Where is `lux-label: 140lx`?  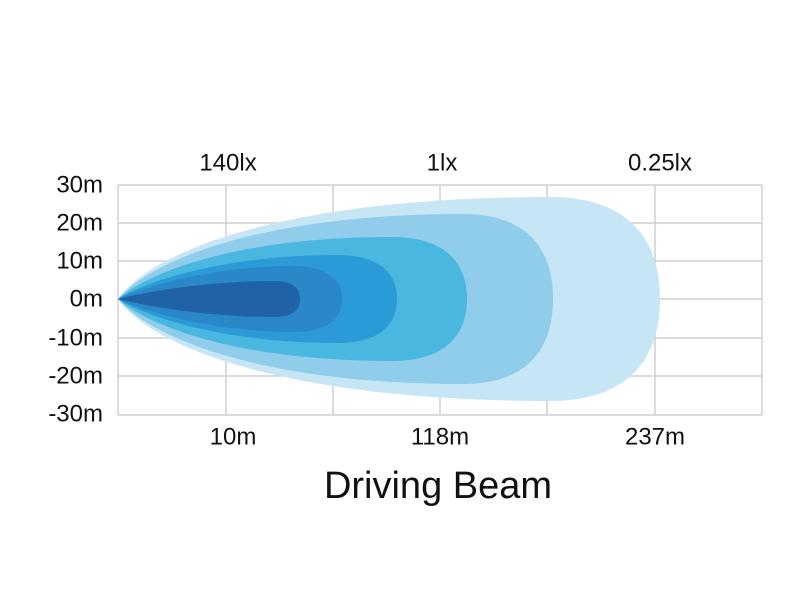
lux-label: 140lx is located at coordinates (227, 162).